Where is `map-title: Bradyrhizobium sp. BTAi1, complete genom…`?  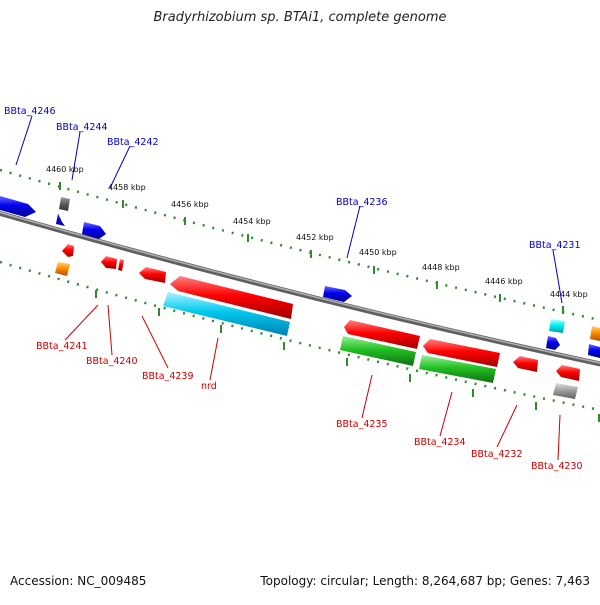
map-title: Bradyrhizobium sp. BTAi1, complete genom… is located at coordinates (300, 17).